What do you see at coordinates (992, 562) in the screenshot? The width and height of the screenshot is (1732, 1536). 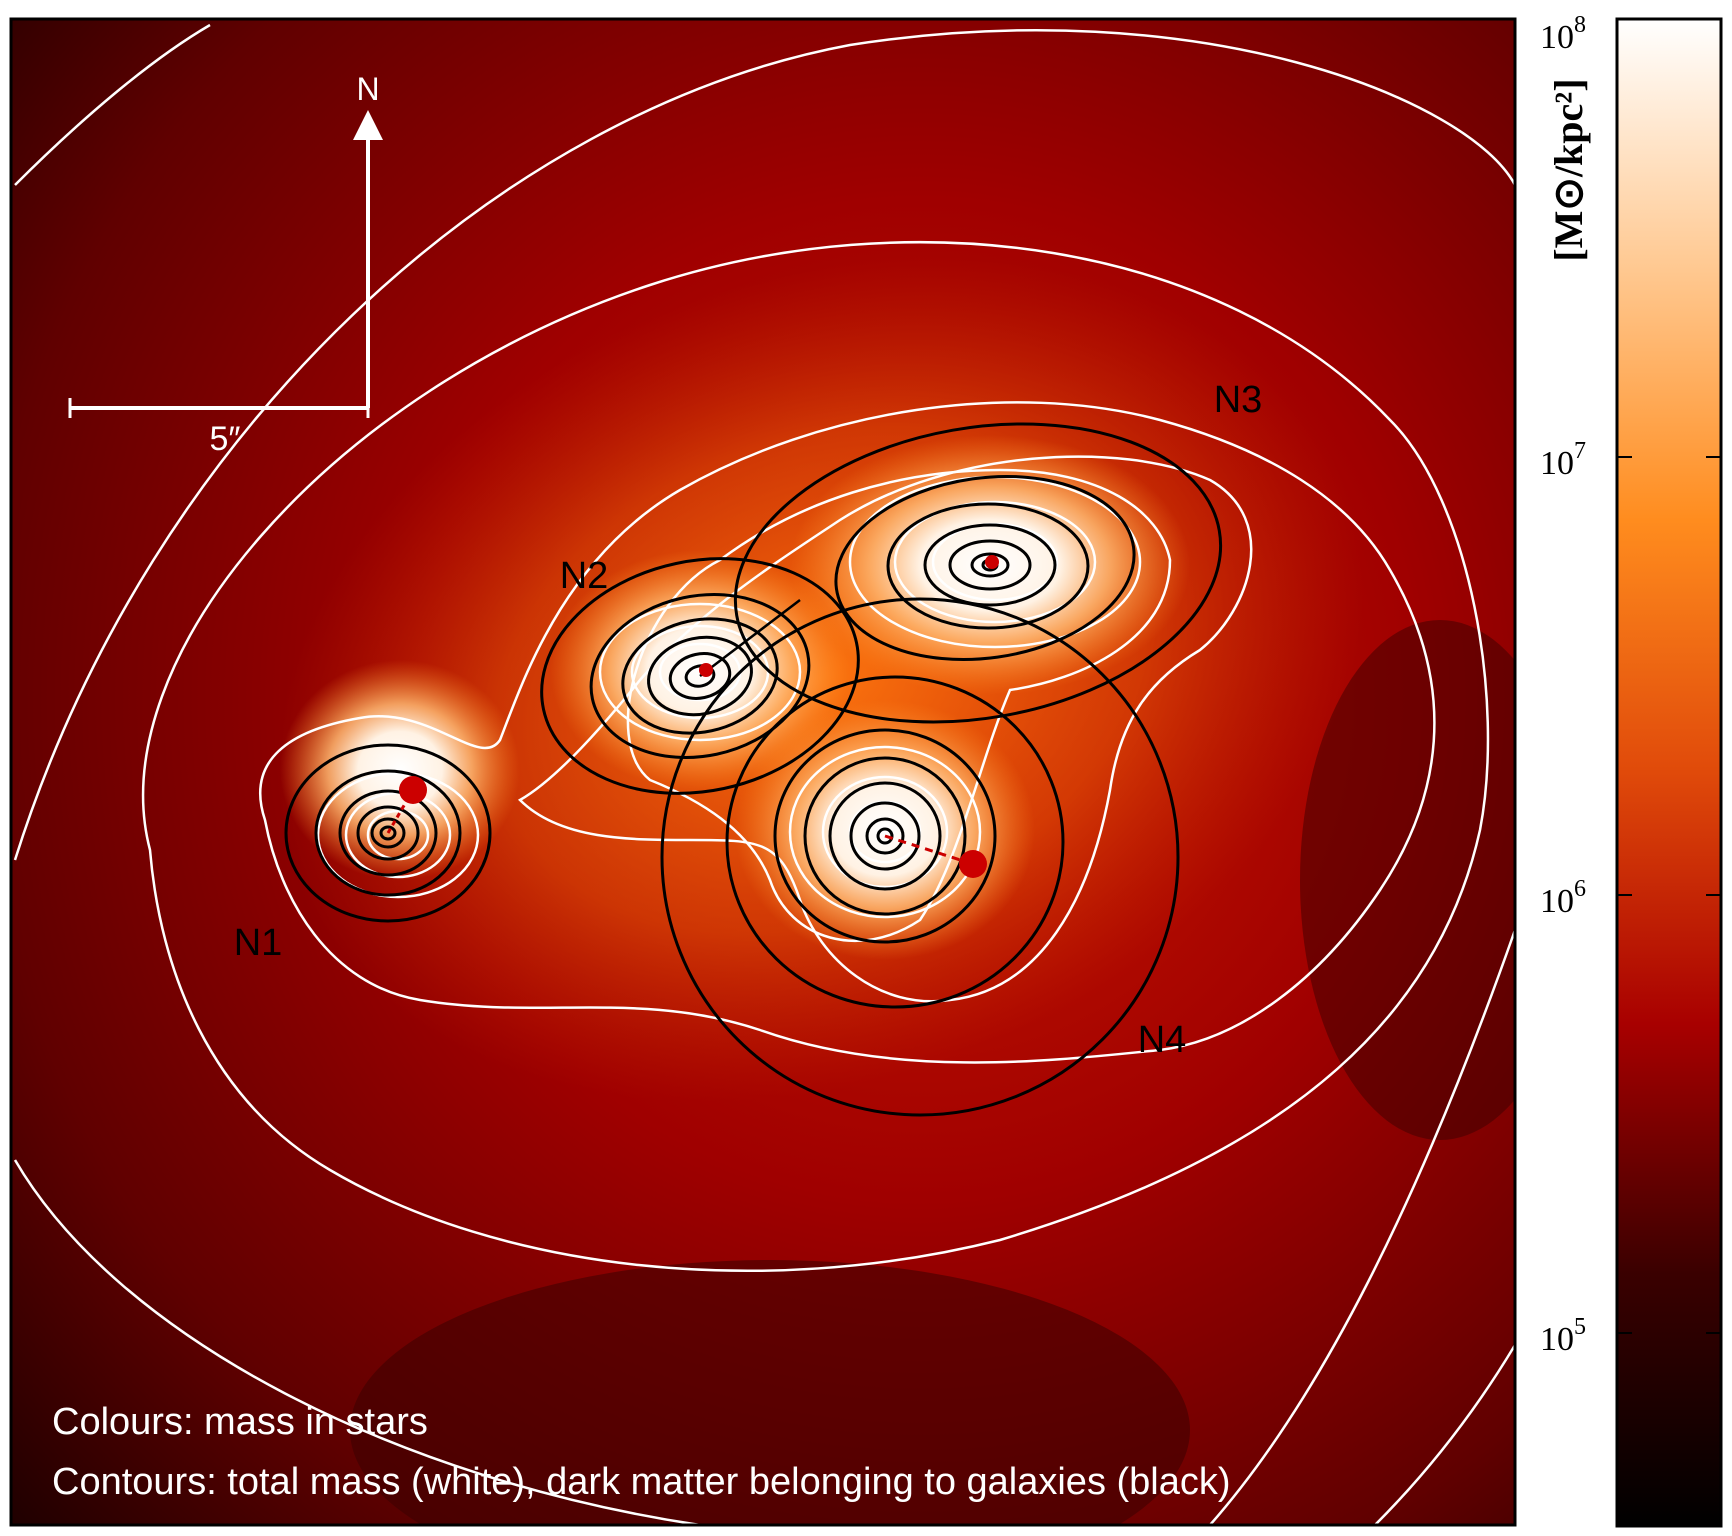 I see `n3-offset-marker` at bounding box center [992, 562].